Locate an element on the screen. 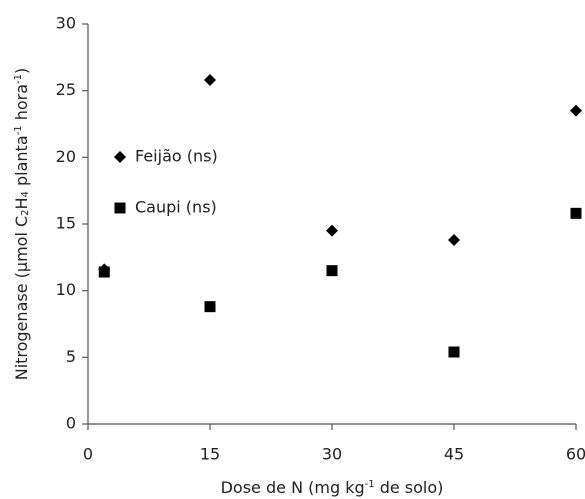 The image size is (585, 499). y-tick-label: 20 is located at coordinates (66, 156).